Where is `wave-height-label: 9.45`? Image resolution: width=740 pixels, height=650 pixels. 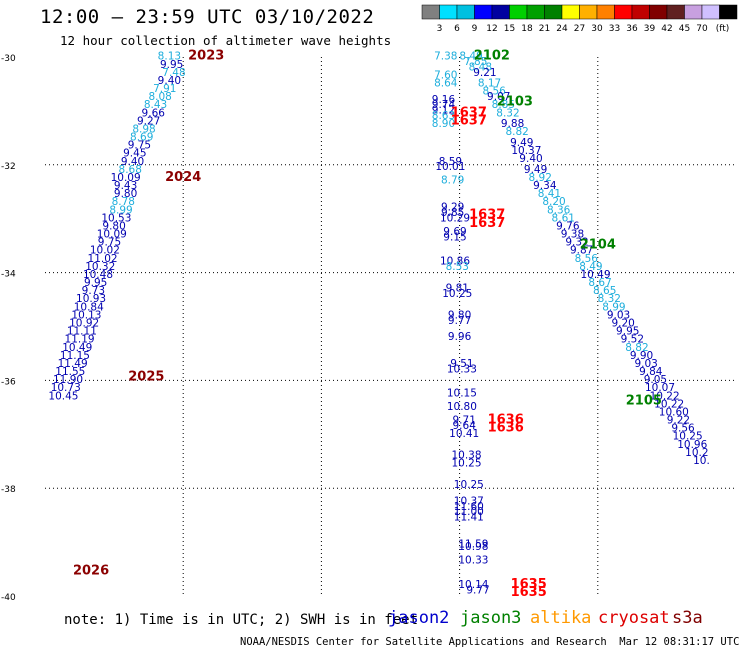
wave-height-label: 9.45 is located at coordinates (134, 154).